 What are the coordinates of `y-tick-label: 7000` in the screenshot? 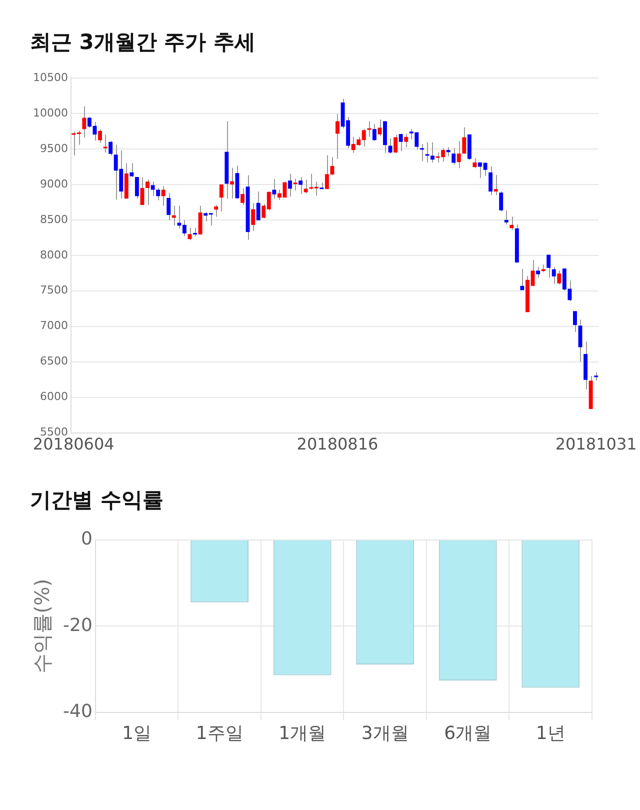 It's located at (54, 325).